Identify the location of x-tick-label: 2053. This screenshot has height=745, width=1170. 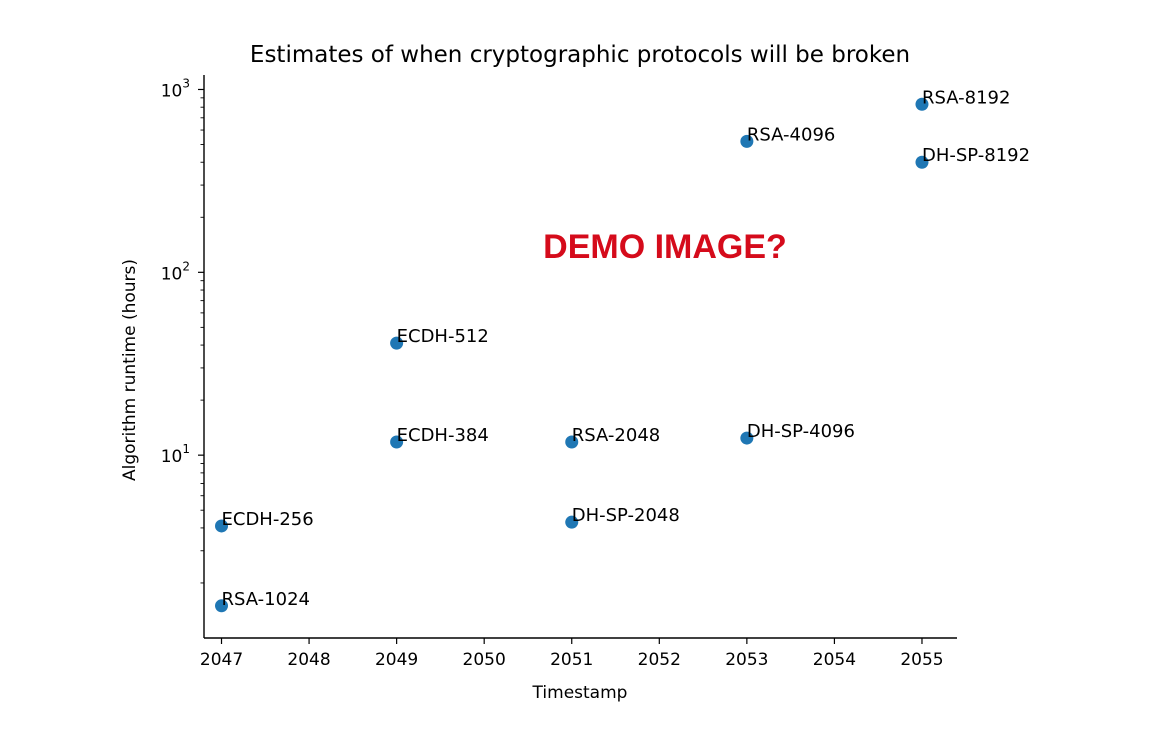
(746, 660).